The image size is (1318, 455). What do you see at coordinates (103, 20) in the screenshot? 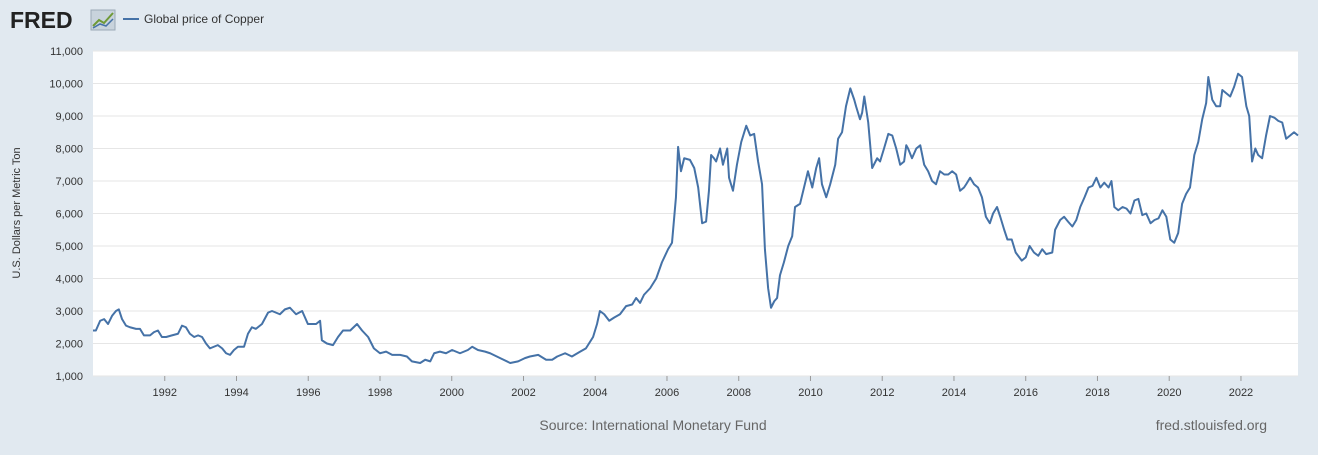
I see `logo-icon` at bounding box center [103, 20].